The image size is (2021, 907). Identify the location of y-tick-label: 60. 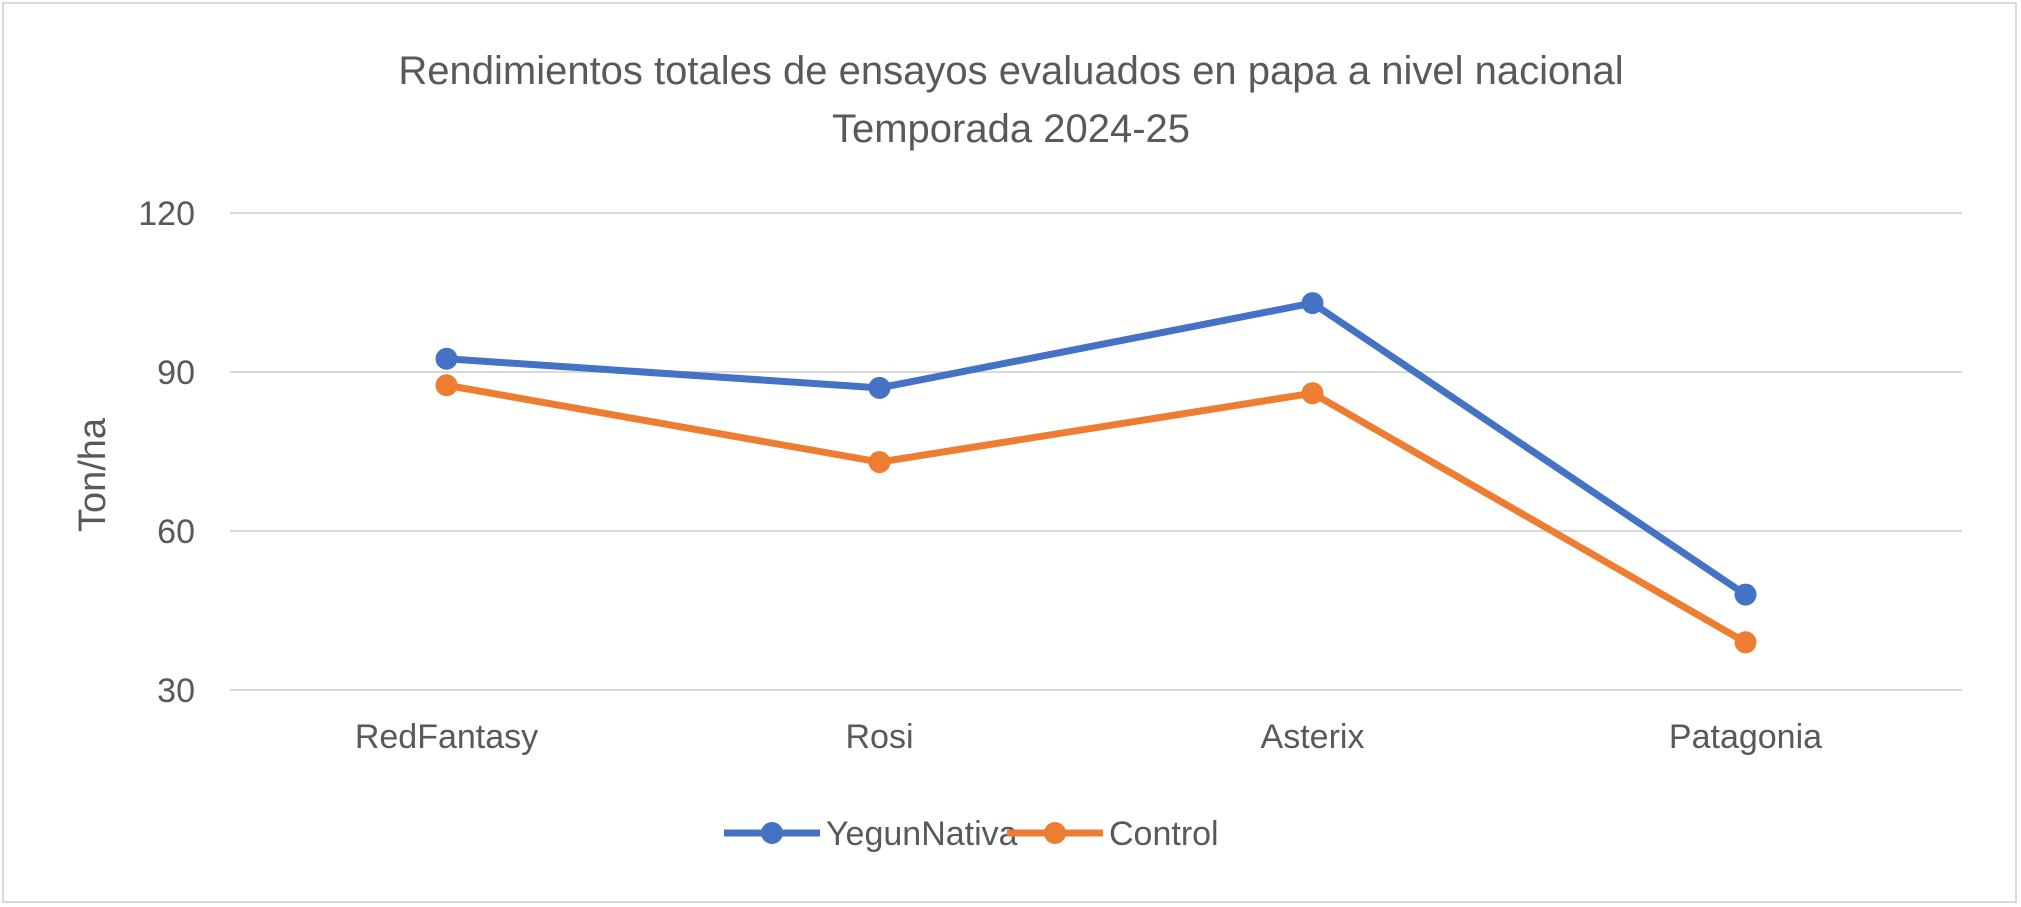
(176, 532).